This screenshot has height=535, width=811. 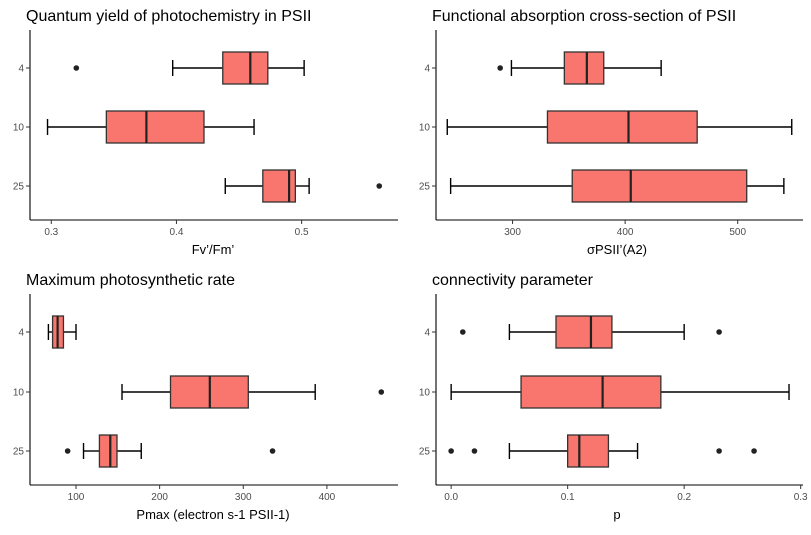 What do you see at coordinates (213, 249) in the screenshot?
I see `x-axis-title: Fv’/Fm’` at bounding box center [213, 249].